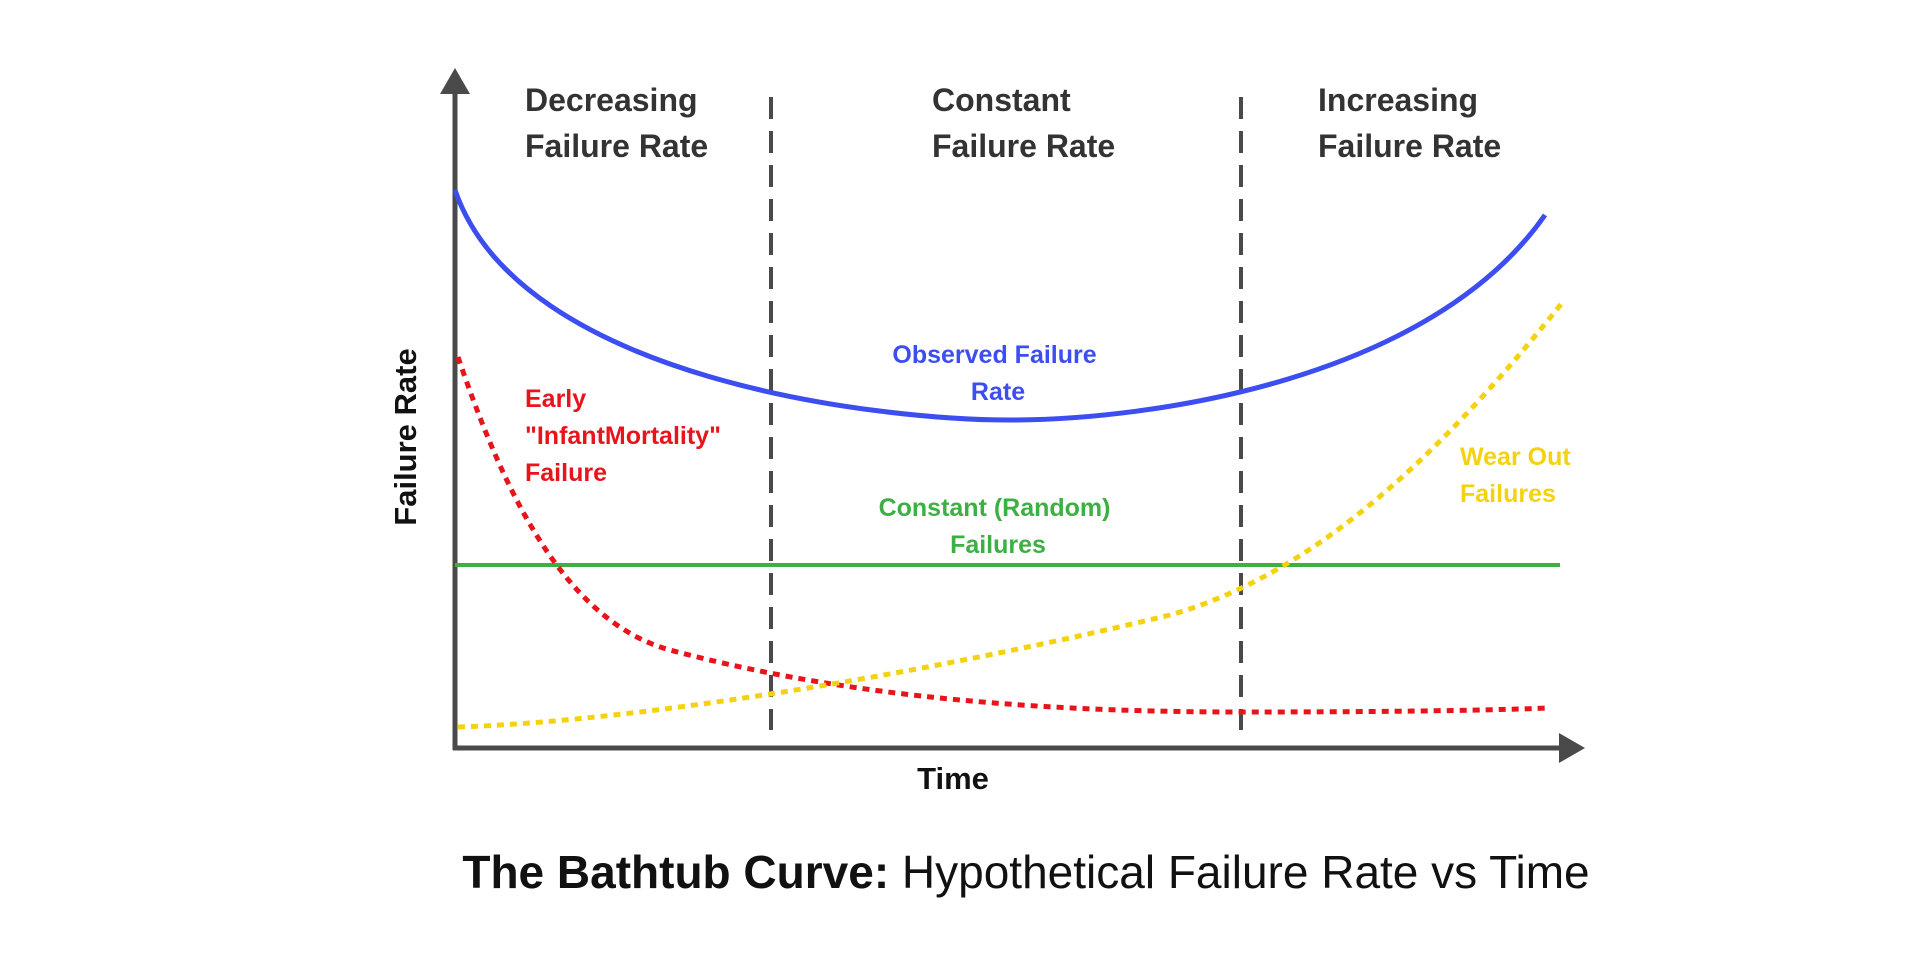 The width and height of the screenshot is (1920, 955). I want to click on caption-bold-part: The Bathtub Curve:, so click(675, 872).